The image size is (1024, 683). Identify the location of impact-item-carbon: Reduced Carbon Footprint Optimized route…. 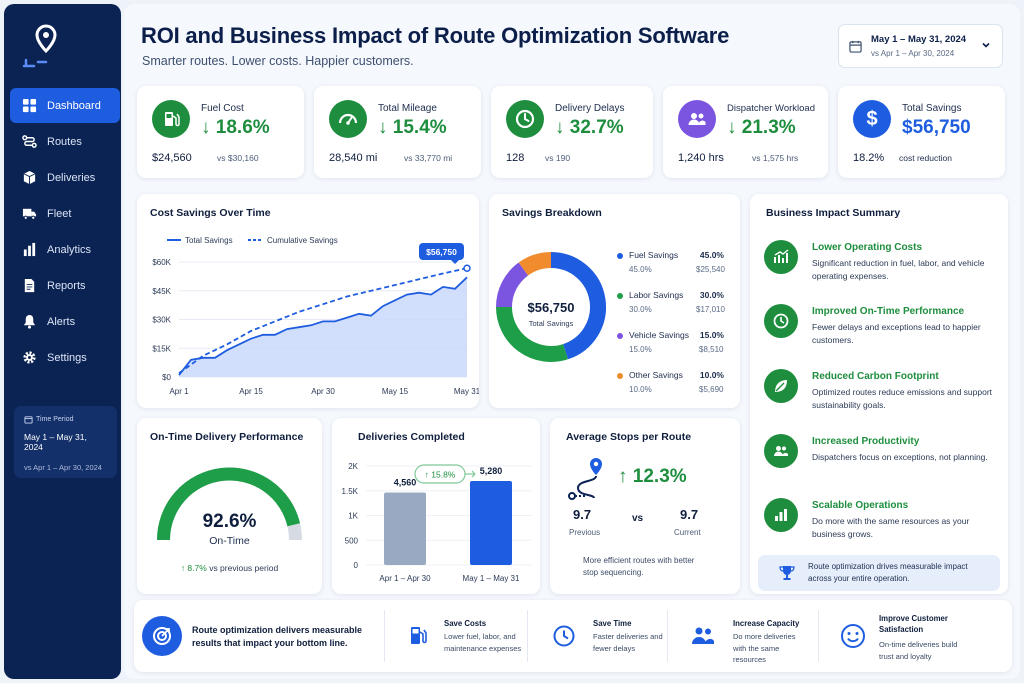
(879, 397).